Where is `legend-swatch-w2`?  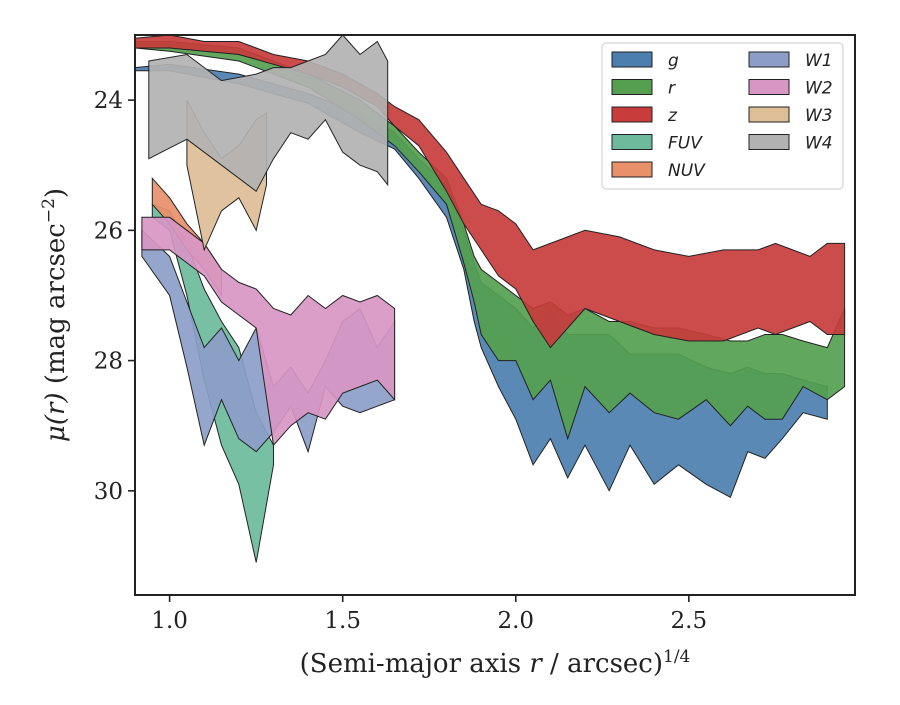
legend-swatch-w2 is located at coordinates (769, 87).